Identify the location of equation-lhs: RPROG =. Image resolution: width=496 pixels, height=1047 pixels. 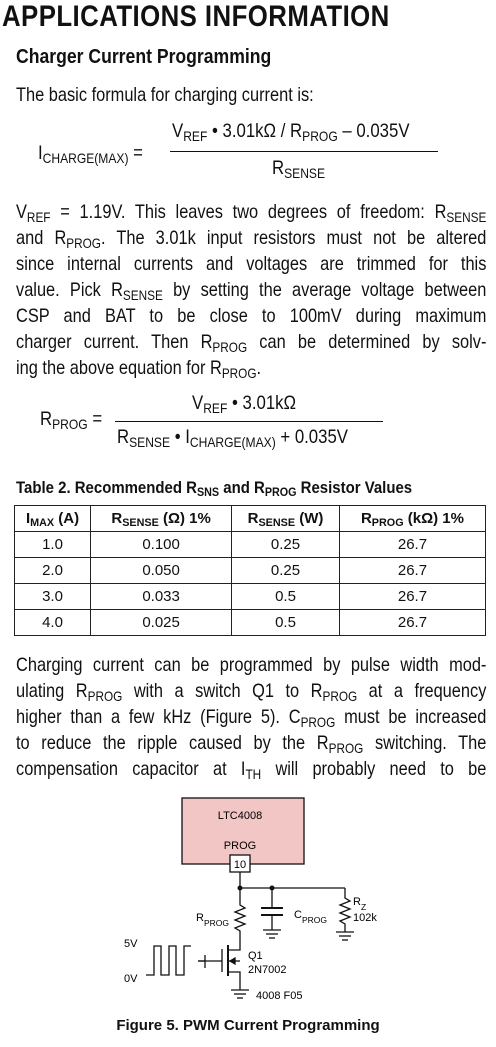
(71, 420).